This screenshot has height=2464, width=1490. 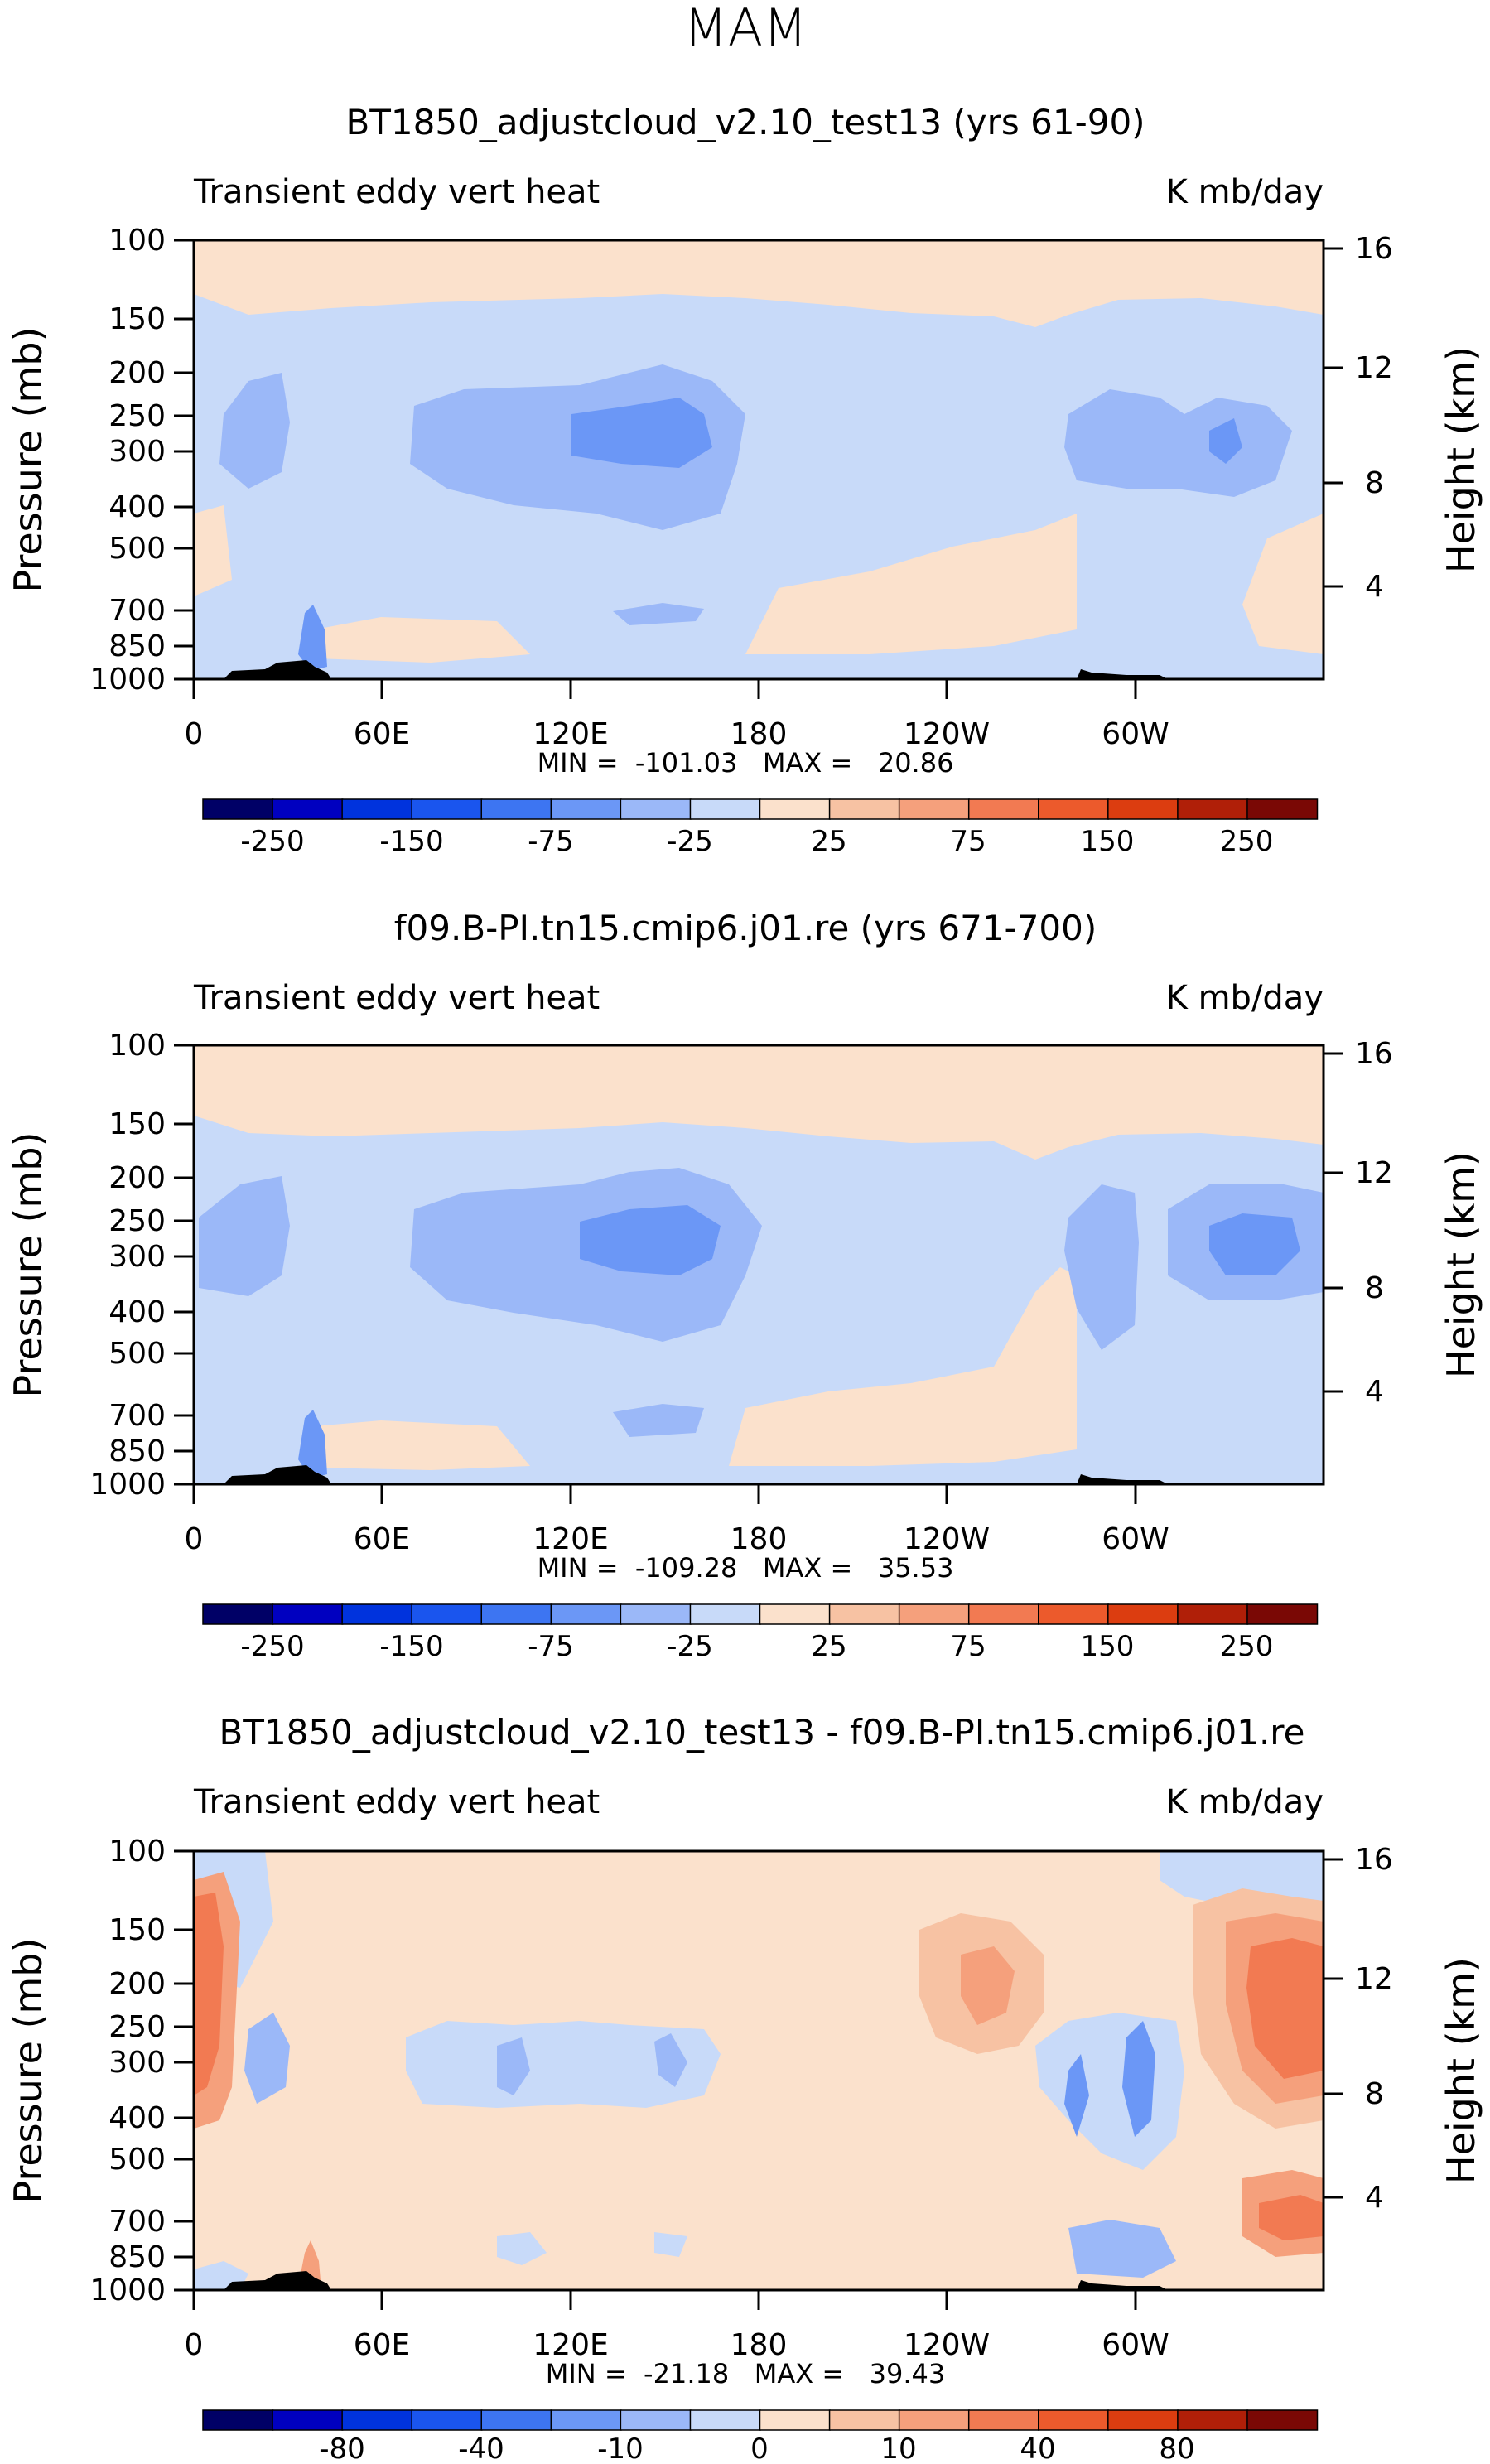 I want to click on panel-3-y-right-tick-labels: 16 12 8 4, so click(x=1374, y=2029).